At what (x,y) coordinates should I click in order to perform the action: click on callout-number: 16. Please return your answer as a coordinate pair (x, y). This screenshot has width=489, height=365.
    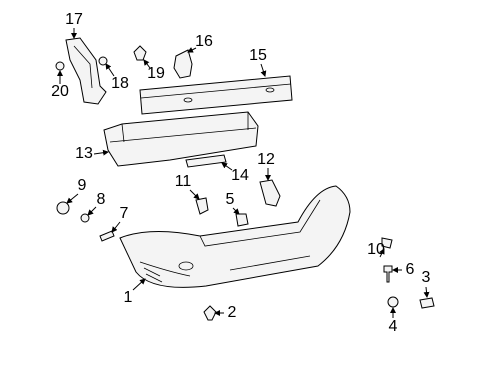
    Looking at the image, I should click on (204, 41).